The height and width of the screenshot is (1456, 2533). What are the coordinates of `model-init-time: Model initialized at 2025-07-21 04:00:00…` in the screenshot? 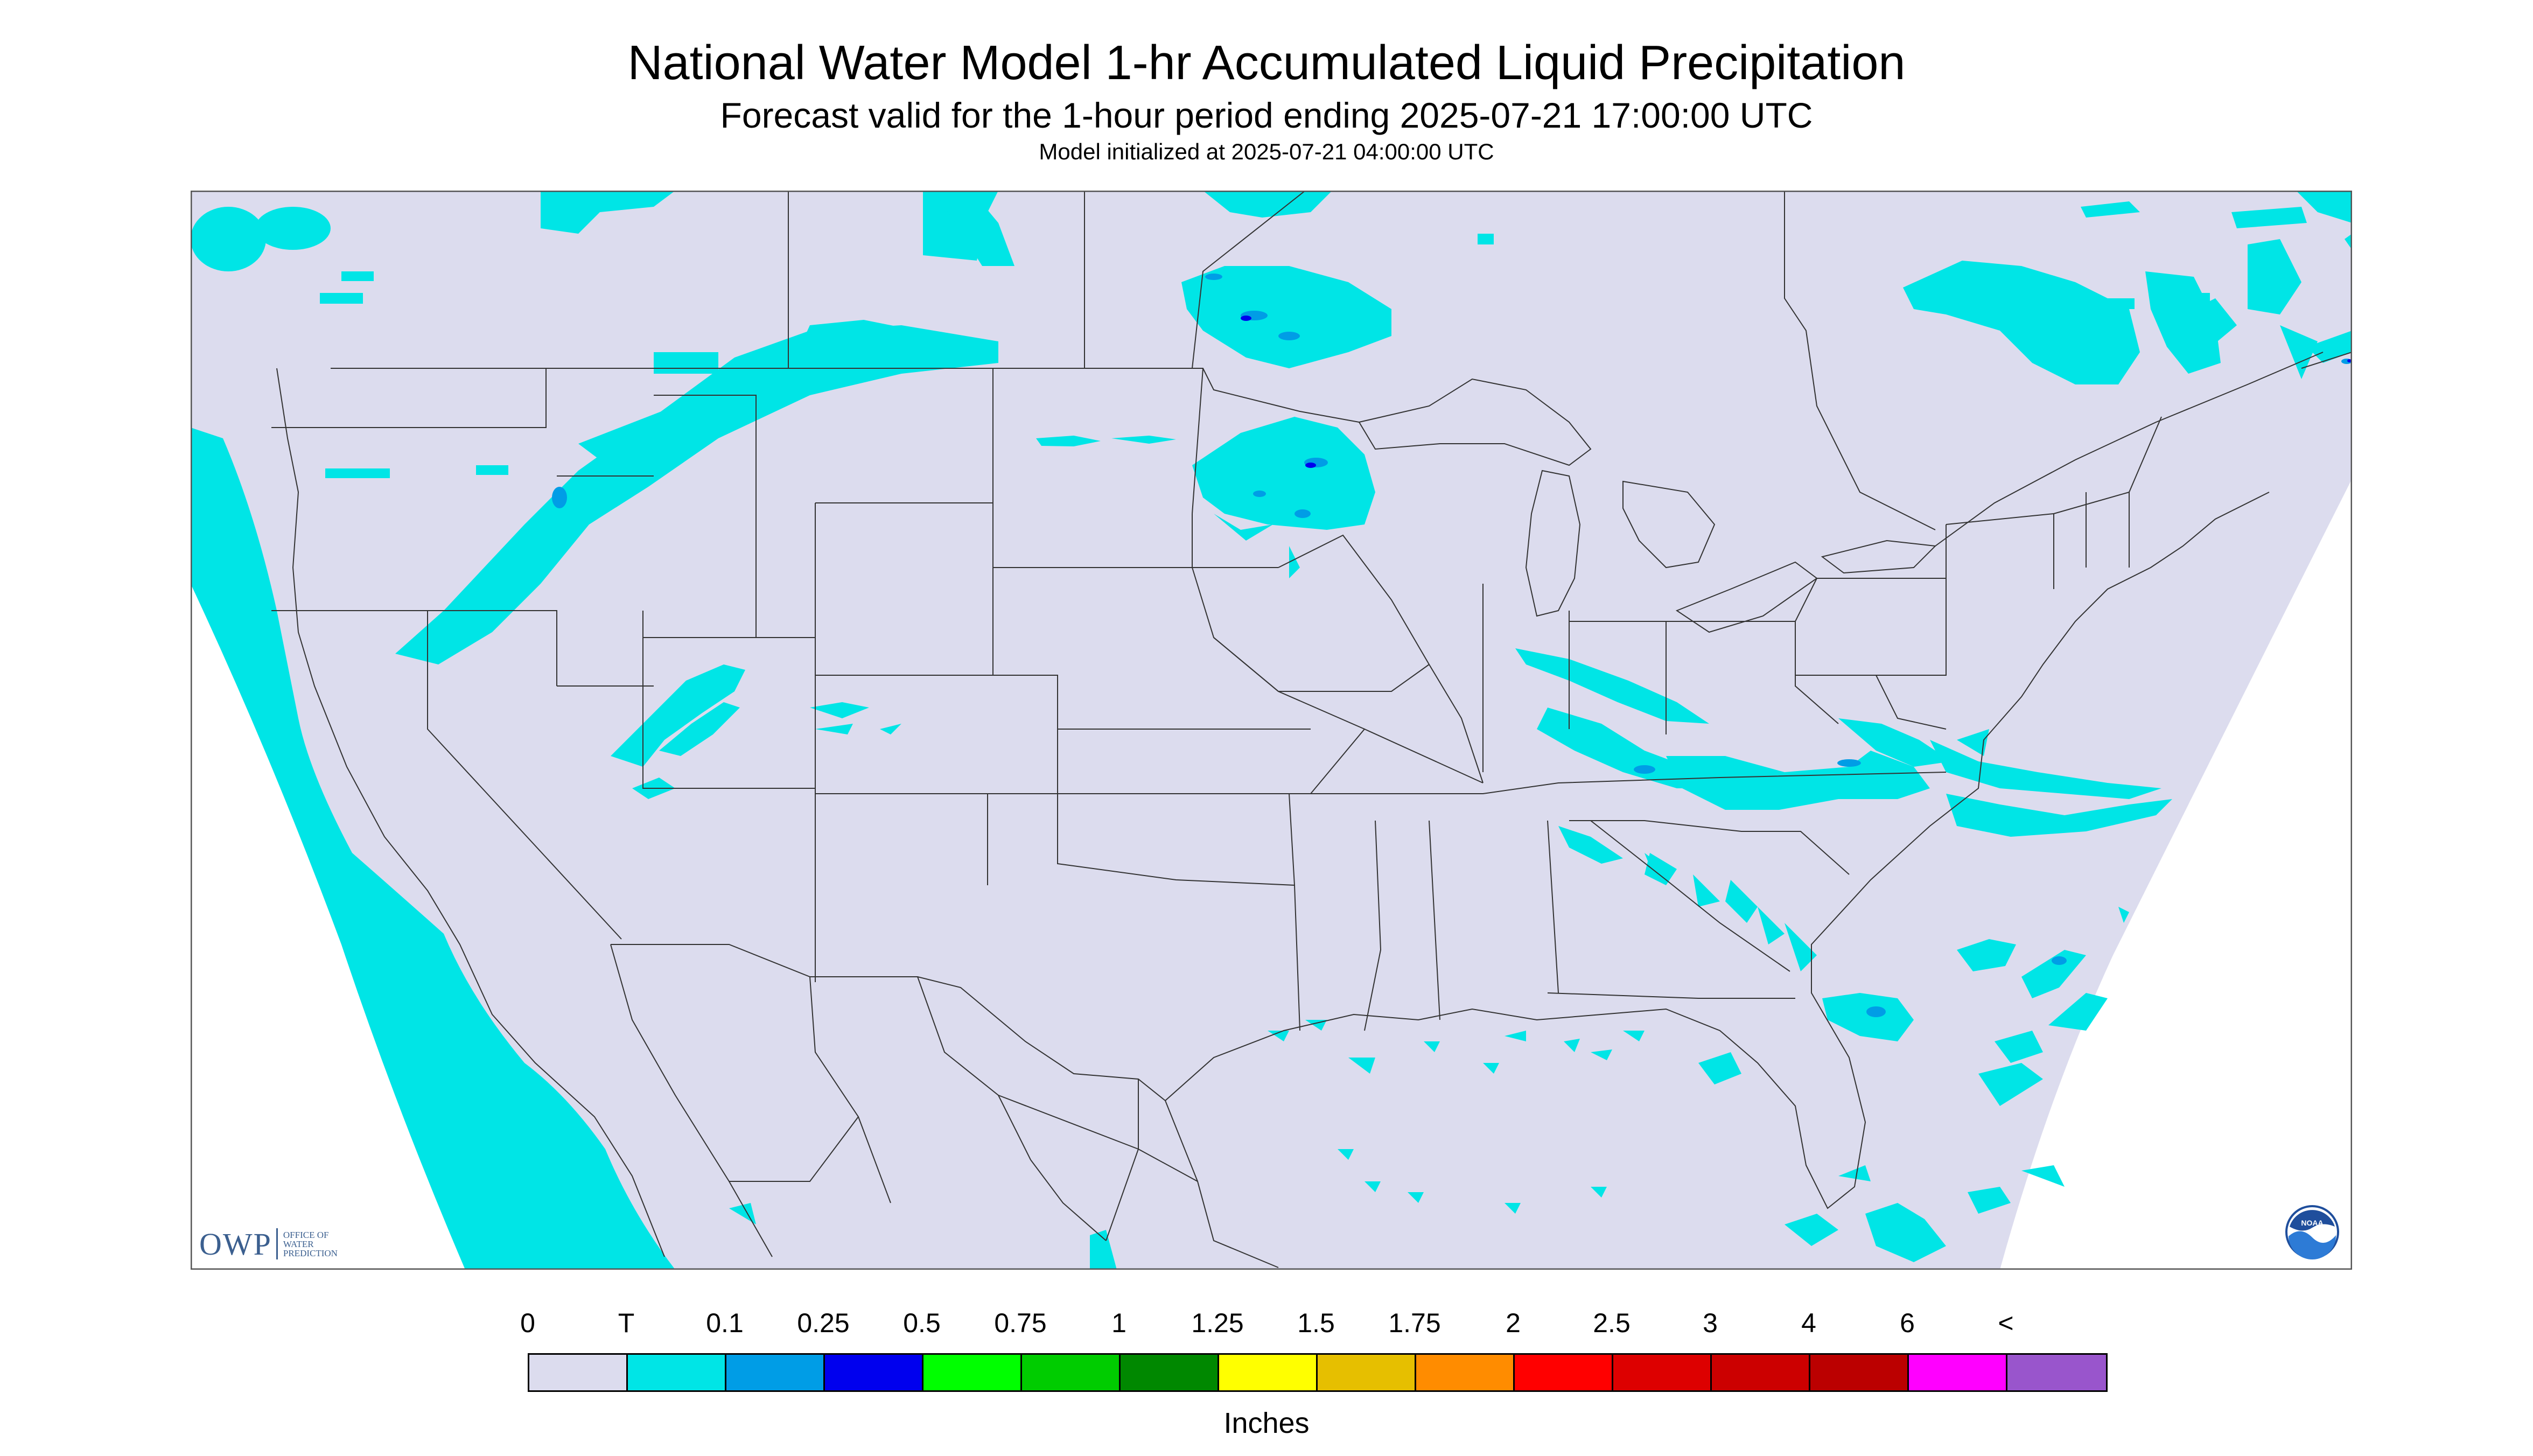 It's located at (1266, 151).